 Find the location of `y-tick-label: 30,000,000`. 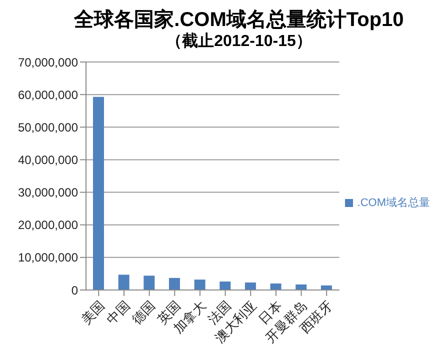

y-tick-label: 30,000,000 is located at coordinates (48, 193).